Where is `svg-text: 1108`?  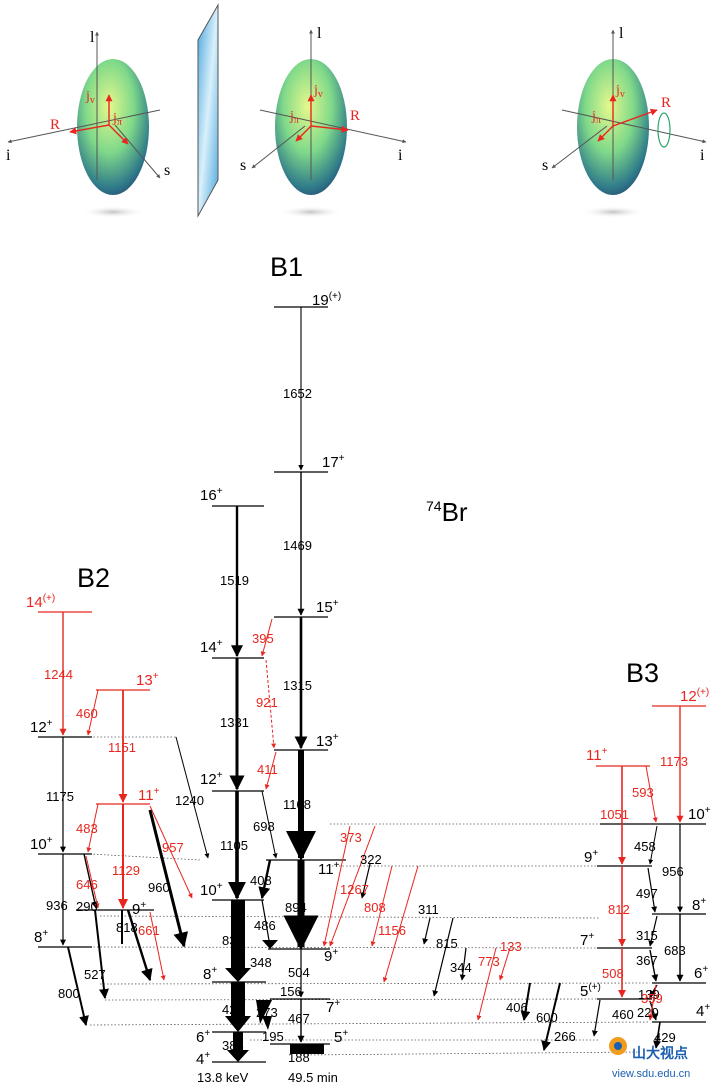
svg-text: 1108 is located at coordinates (297, 804).